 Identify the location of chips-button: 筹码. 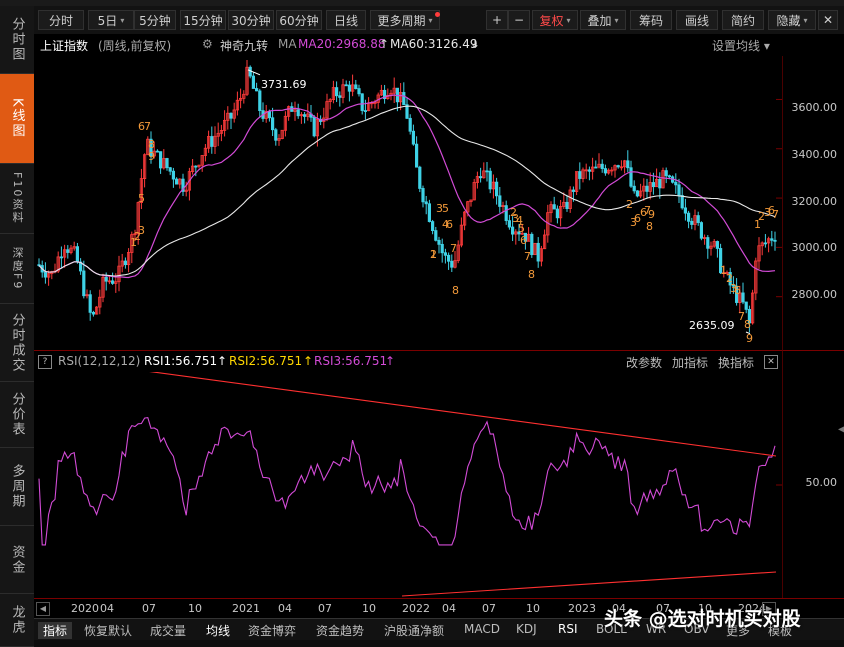
(651, 20).